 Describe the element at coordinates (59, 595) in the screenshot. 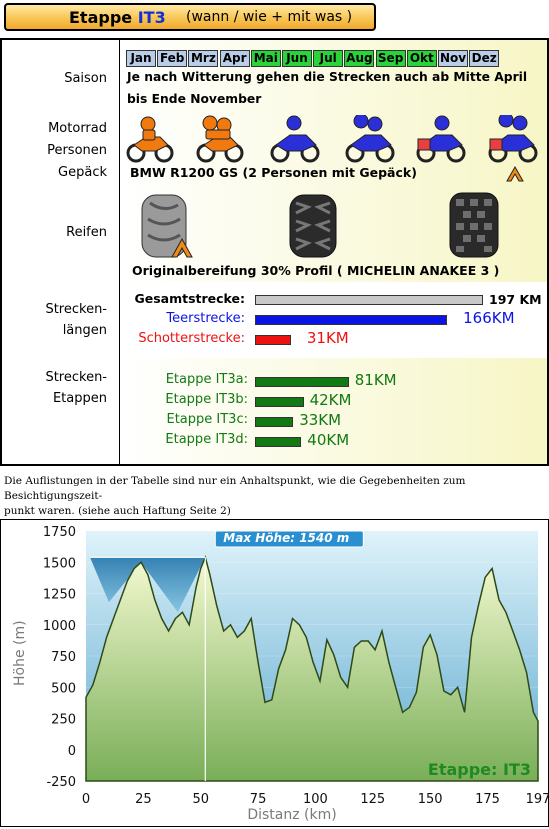

I see `y-tick-label: 1250` at that location.